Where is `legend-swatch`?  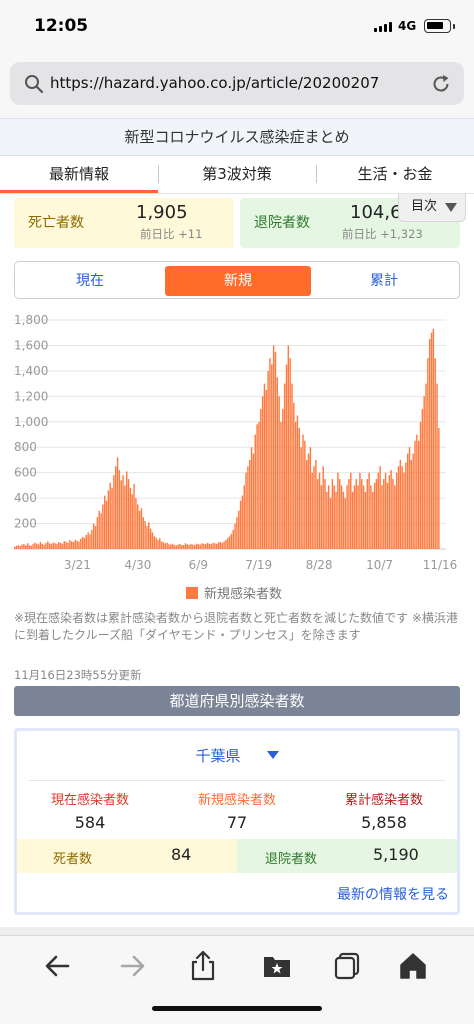 legend-swatch is located at coordinates (192, 593).